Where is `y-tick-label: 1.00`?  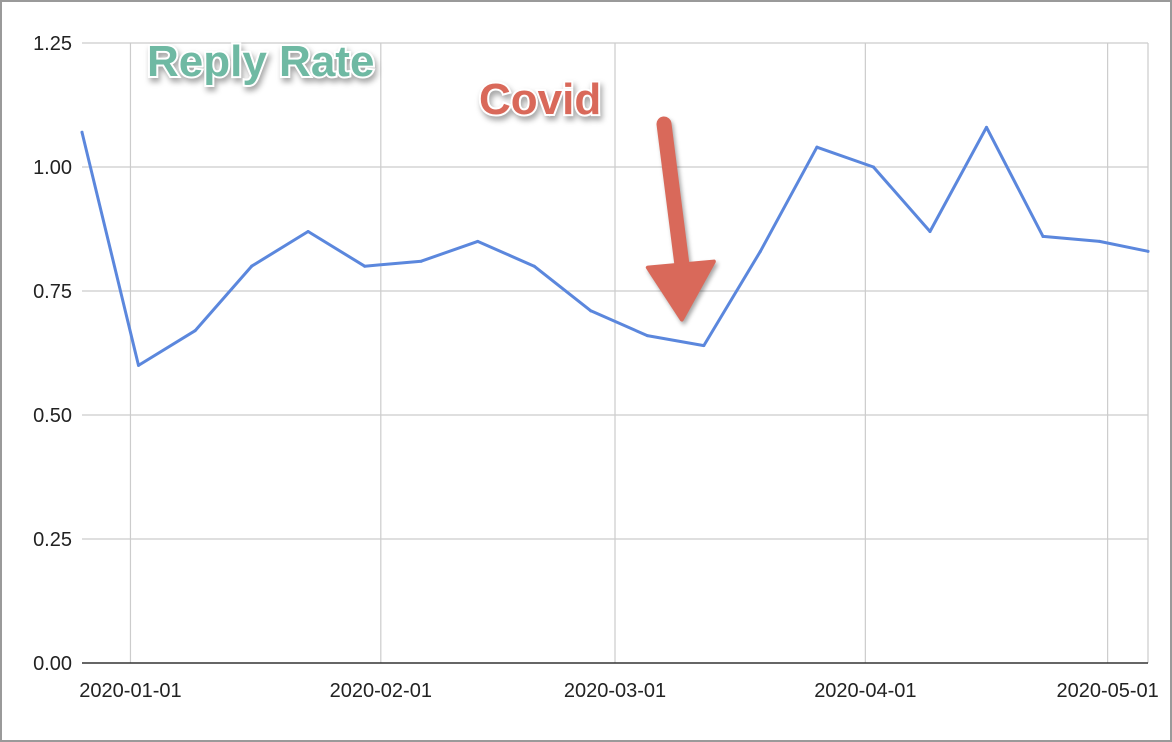
y-tick-label: 1.00 is located at coordinates (52, 168).